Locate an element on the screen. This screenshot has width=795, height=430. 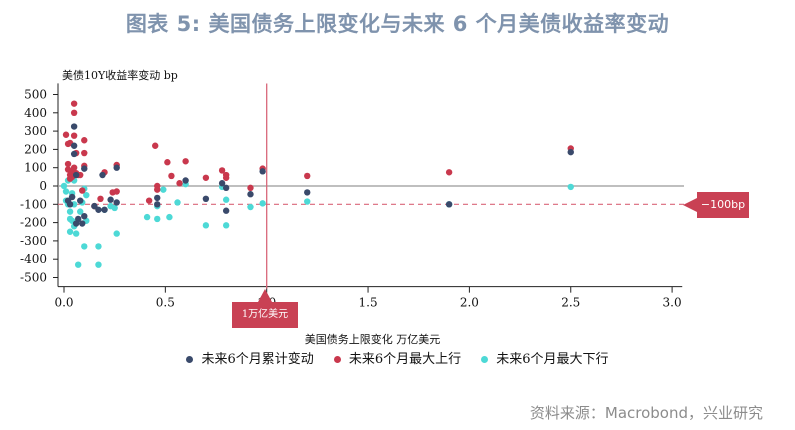
y-tick-label: 100 is located at coordinates (35, 168).